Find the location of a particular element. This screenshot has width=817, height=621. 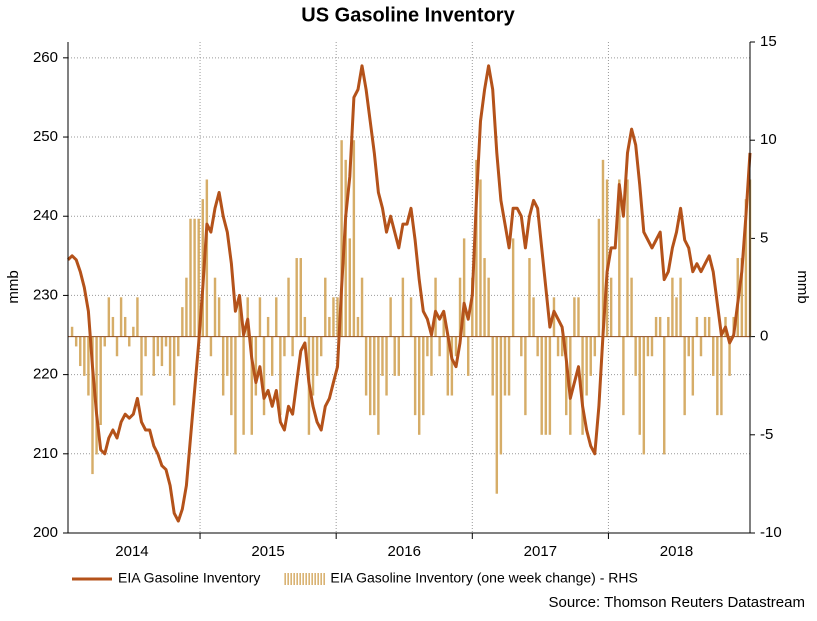

x-tick-label: 2017 is located at coordinates (540, 551).